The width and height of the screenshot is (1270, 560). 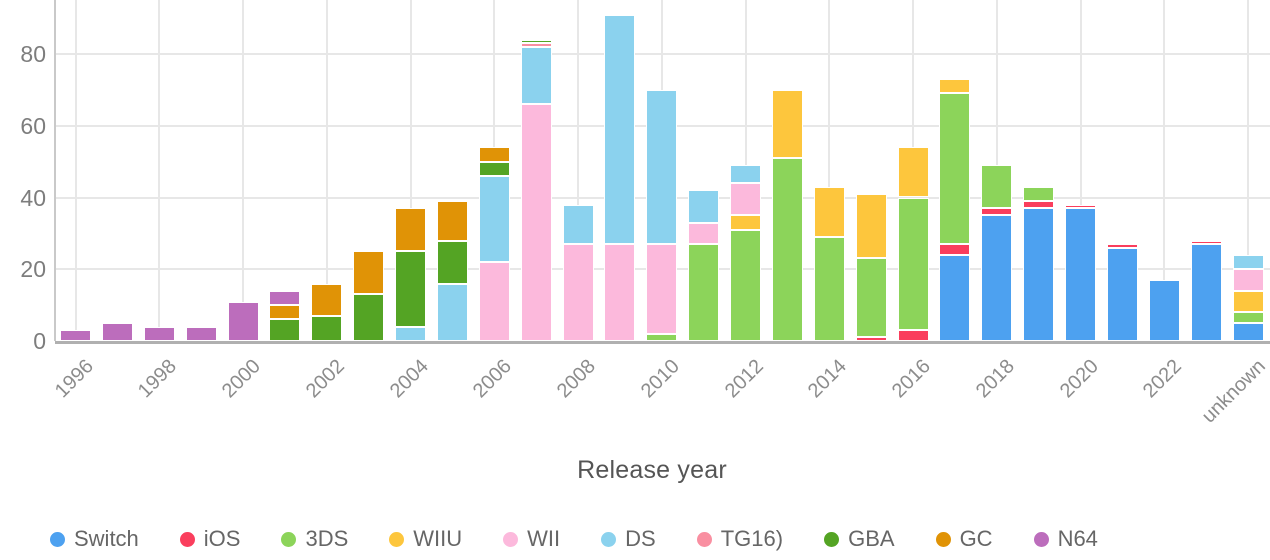 I want to click on bar-segment-3ds-2015, so click(x=871, y=298).